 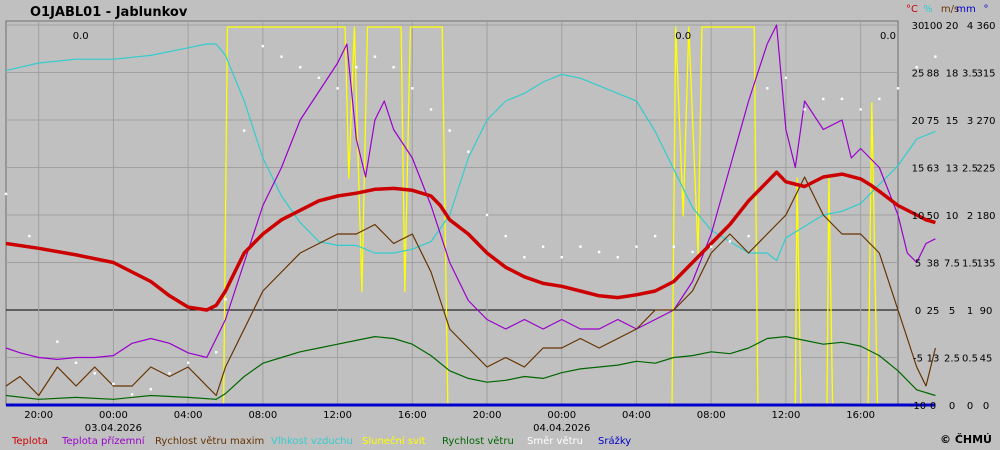 What do you see at coordinates (561, 415) in the screenshot?
I see `x-tick-label: 00:00` at bounding box center [561, 415].